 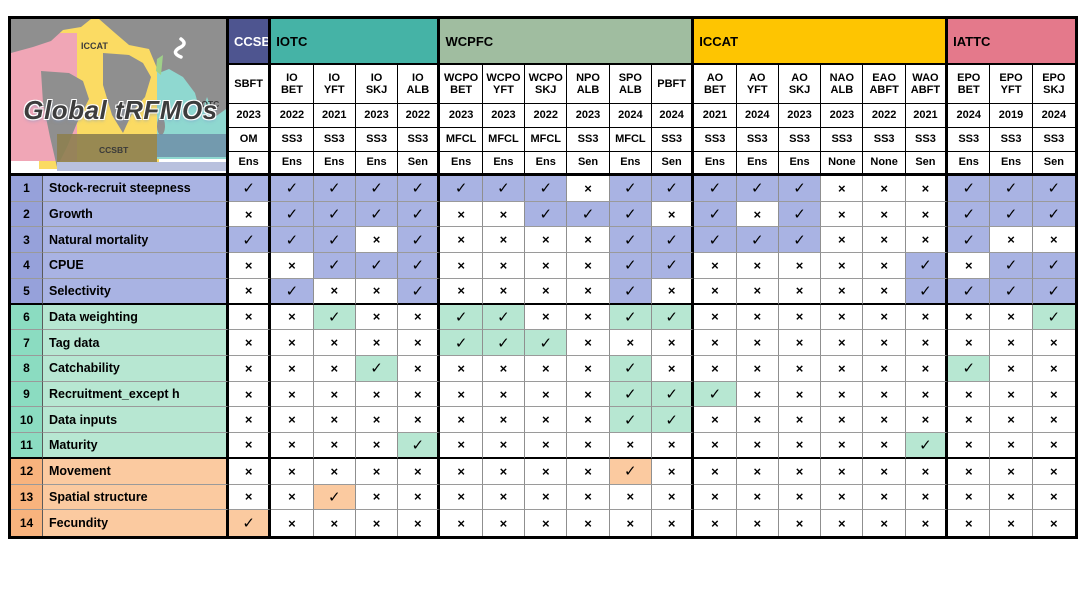 What do you see at coordinates (27, 189) in the screenshot?
I see `row-number: 1` at bounding box center [27, 189].